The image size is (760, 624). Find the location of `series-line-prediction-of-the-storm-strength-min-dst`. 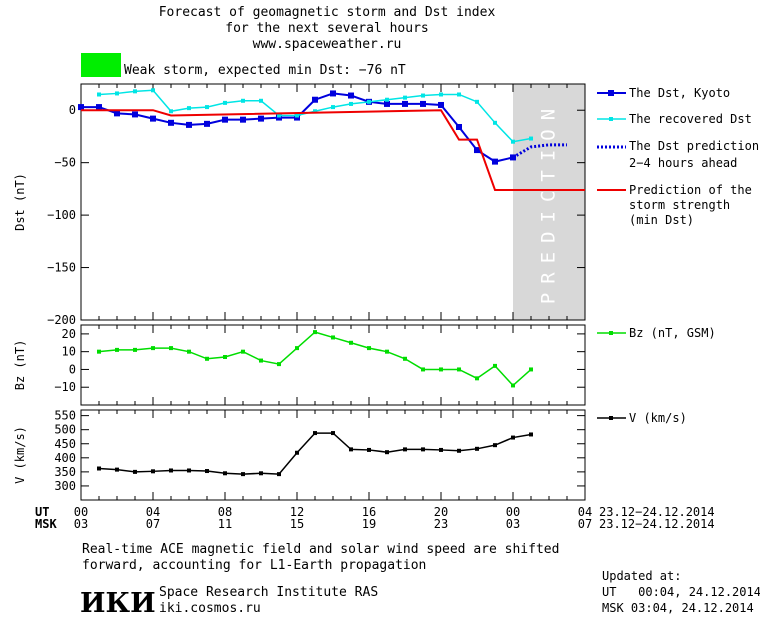

series-line-prediction-of-the-storm-strength-min-dst is located at coordinates (333, 150).